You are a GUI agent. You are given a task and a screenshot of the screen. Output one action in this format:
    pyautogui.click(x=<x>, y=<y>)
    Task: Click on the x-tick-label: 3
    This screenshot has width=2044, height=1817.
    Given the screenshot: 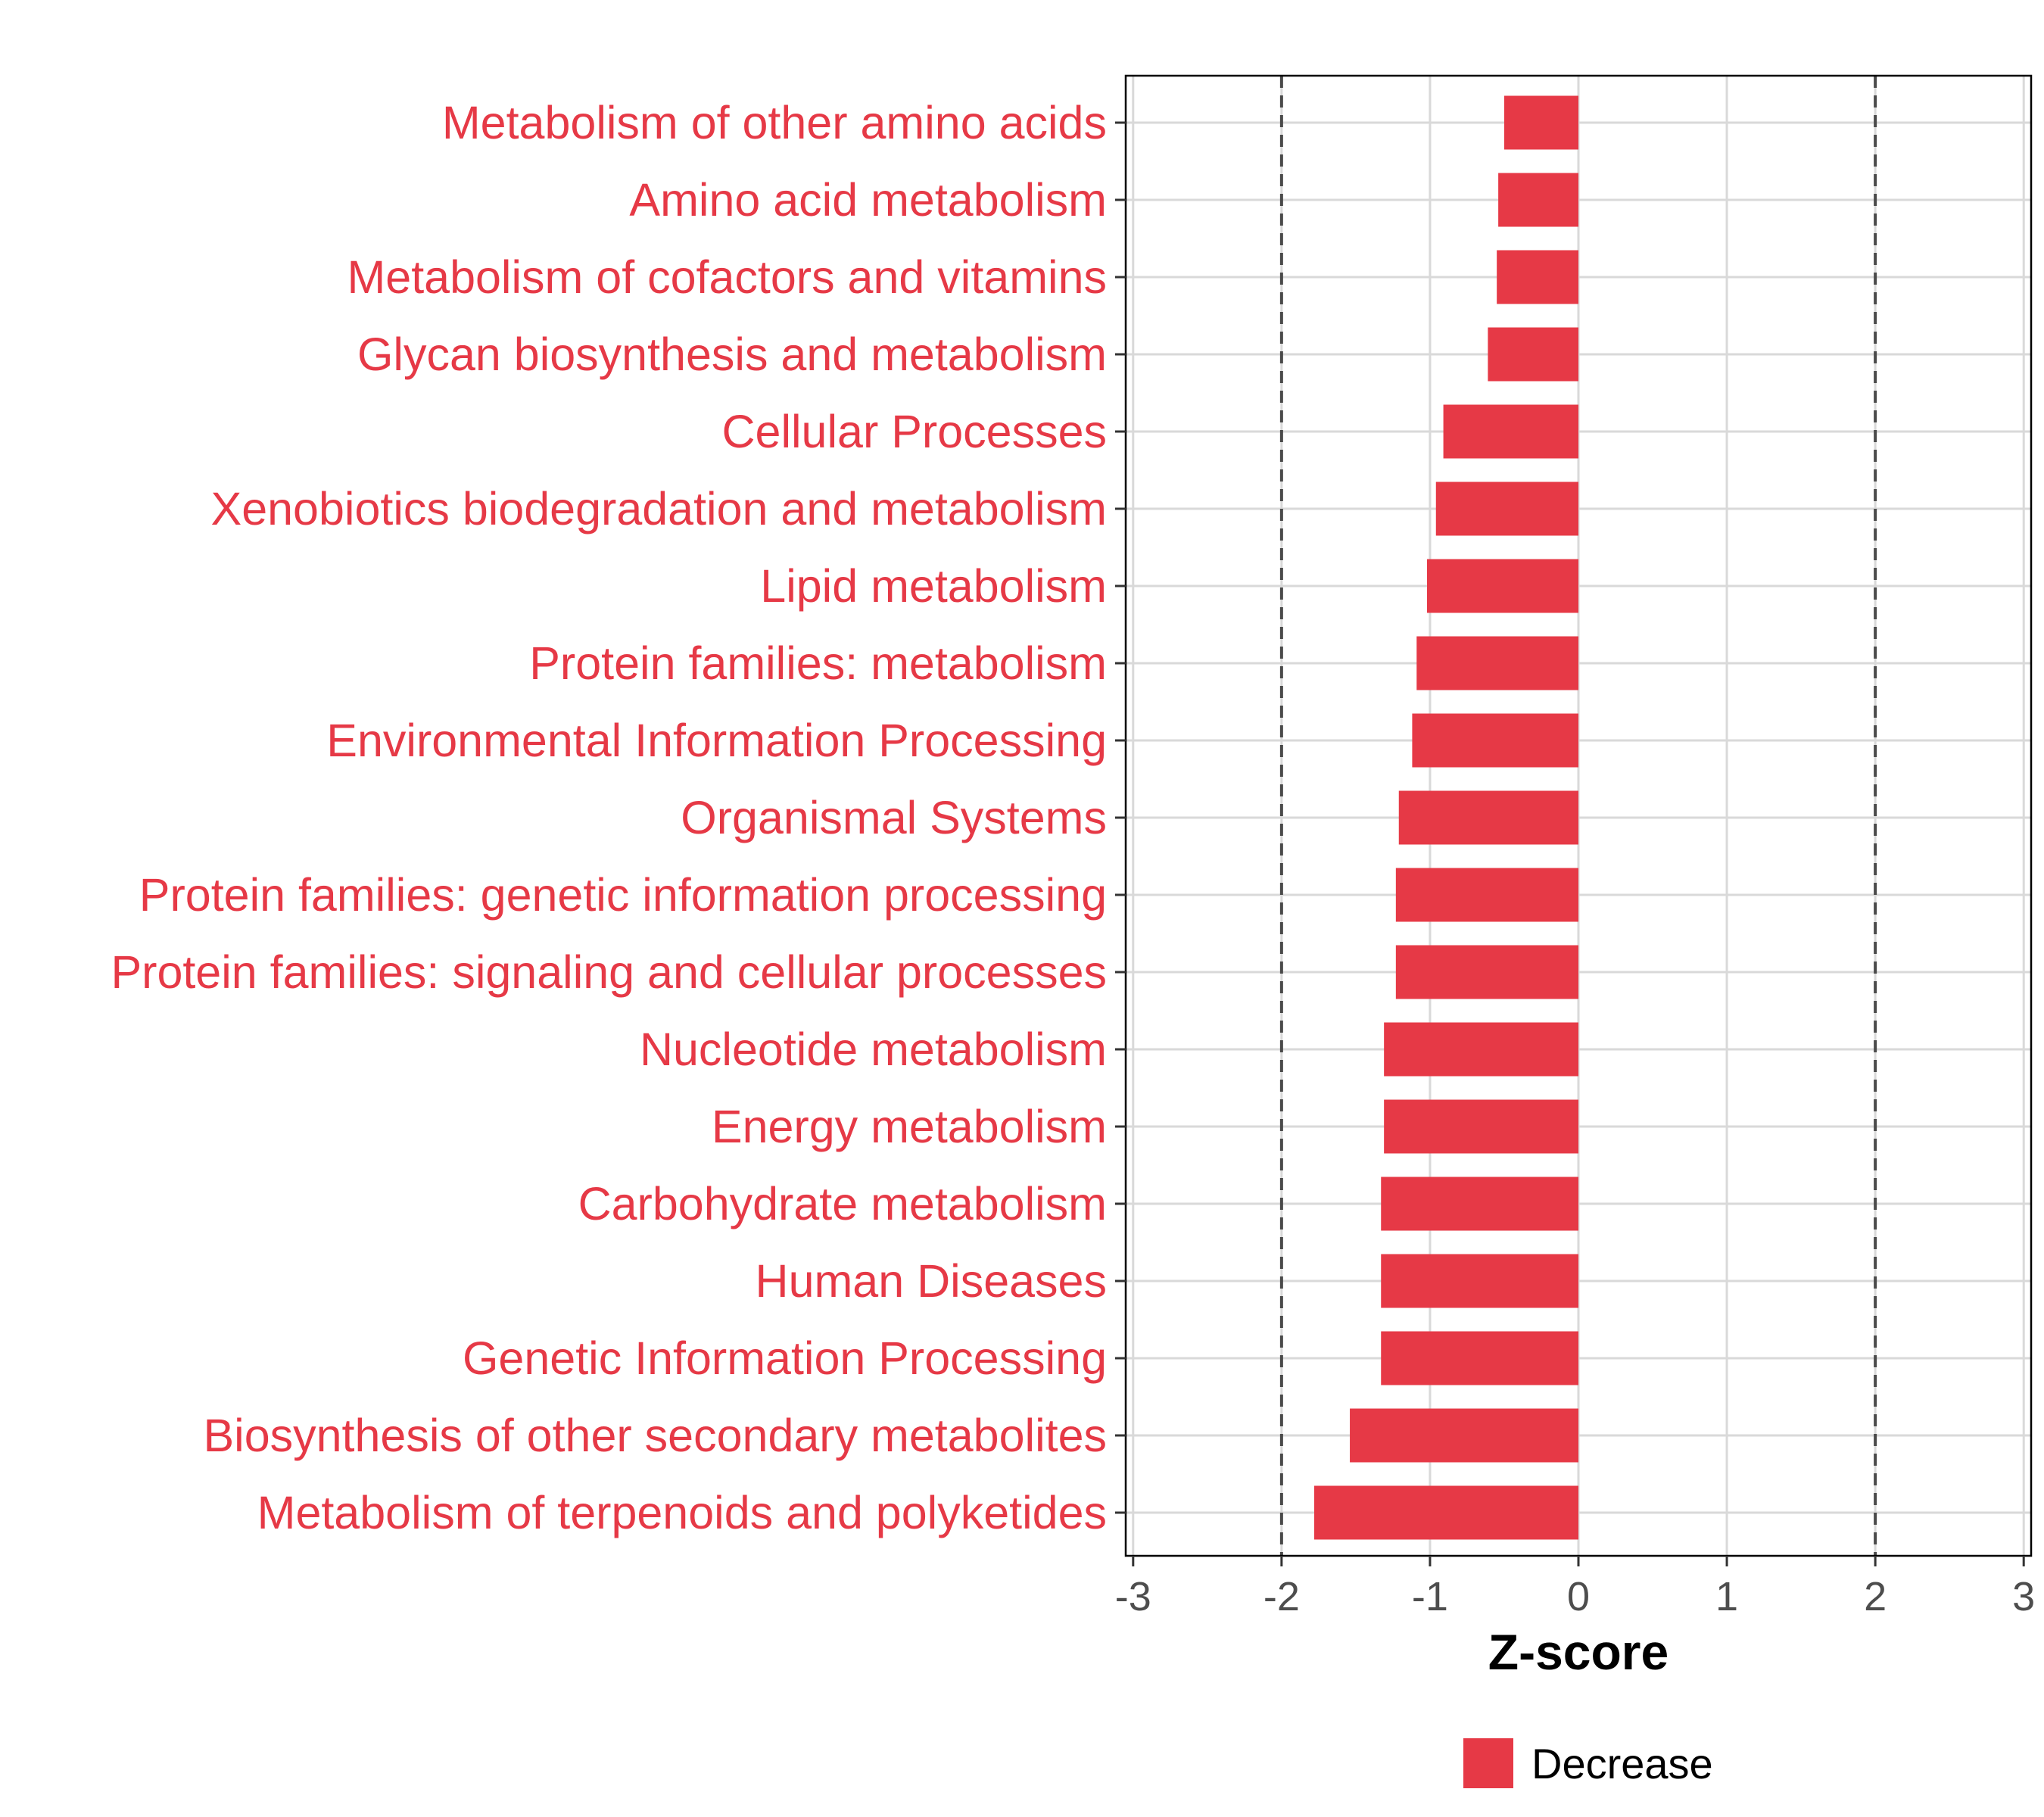 What is the action you would take?
    pyautogui.click(x=2023, y=1596)
    